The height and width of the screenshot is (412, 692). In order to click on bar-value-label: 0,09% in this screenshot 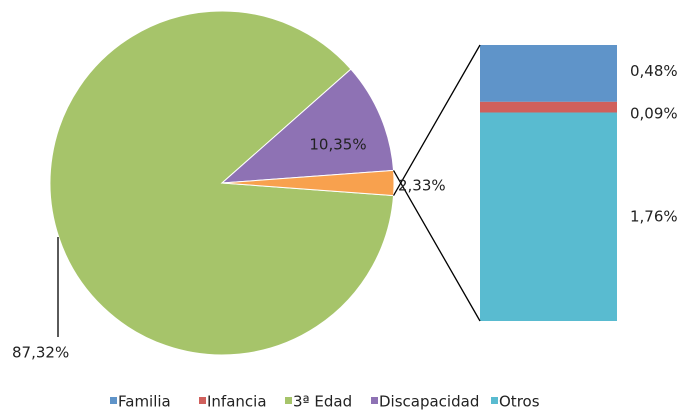, I will do `click(654, 114)`.